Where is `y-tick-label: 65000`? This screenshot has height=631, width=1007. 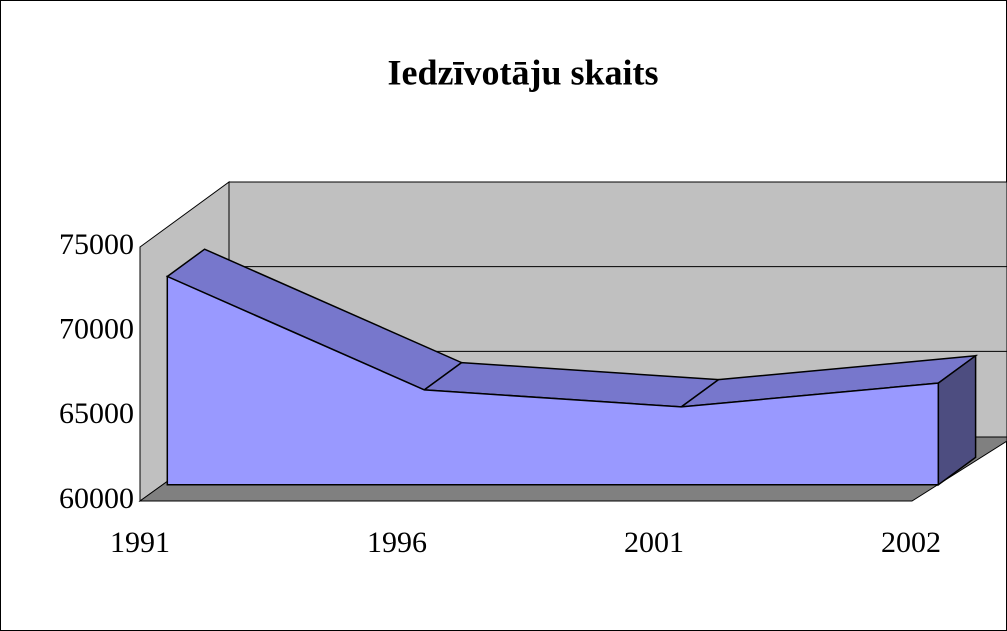
y-tick-label: 65000 is located at coordinates (96, 413).